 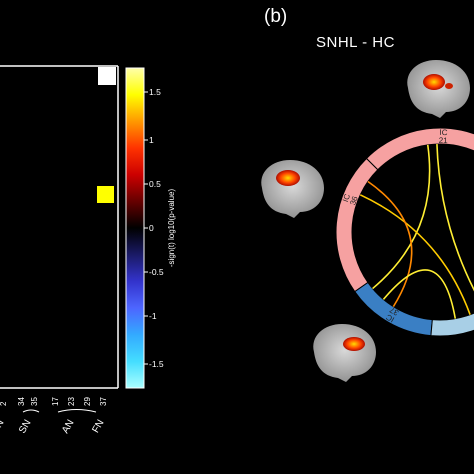 I want to click on ring-segment-ic21, so click(x=419, y=149).